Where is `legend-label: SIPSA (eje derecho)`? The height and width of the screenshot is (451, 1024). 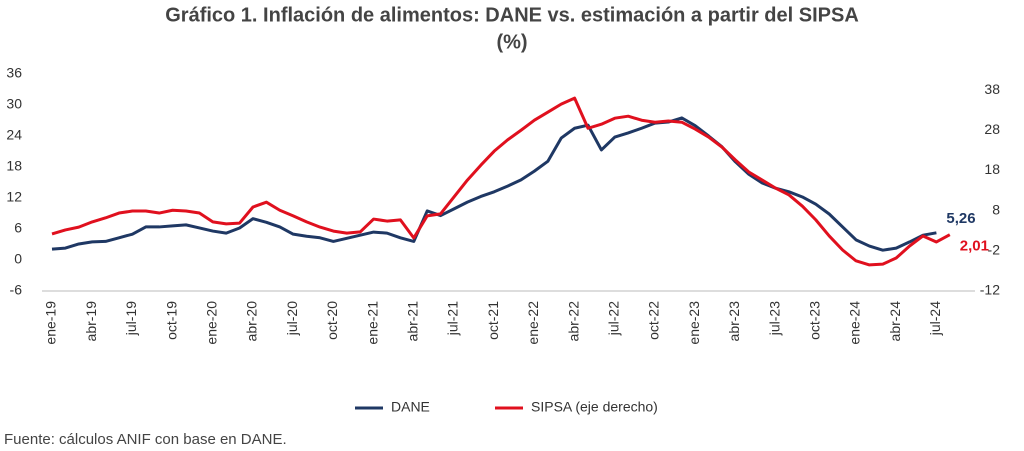
legend-label: SIPSA (eje derecho) is located at coordinates (594, 407).